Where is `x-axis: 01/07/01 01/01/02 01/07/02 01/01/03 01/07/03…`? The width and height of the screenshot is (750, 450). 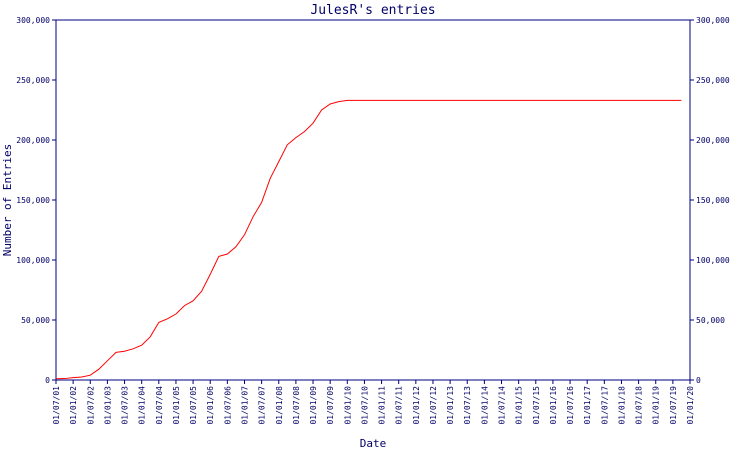
x-axis: 01/07/01 01/01/02 01/07/02 01/01/03 01/07/03… is located at coordinates (373, 402).